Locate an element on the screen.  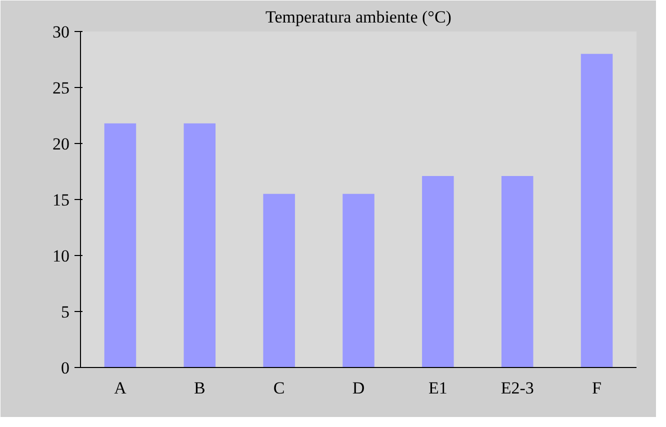
y-tick-label: 20 is located at coordinates (61, 144).